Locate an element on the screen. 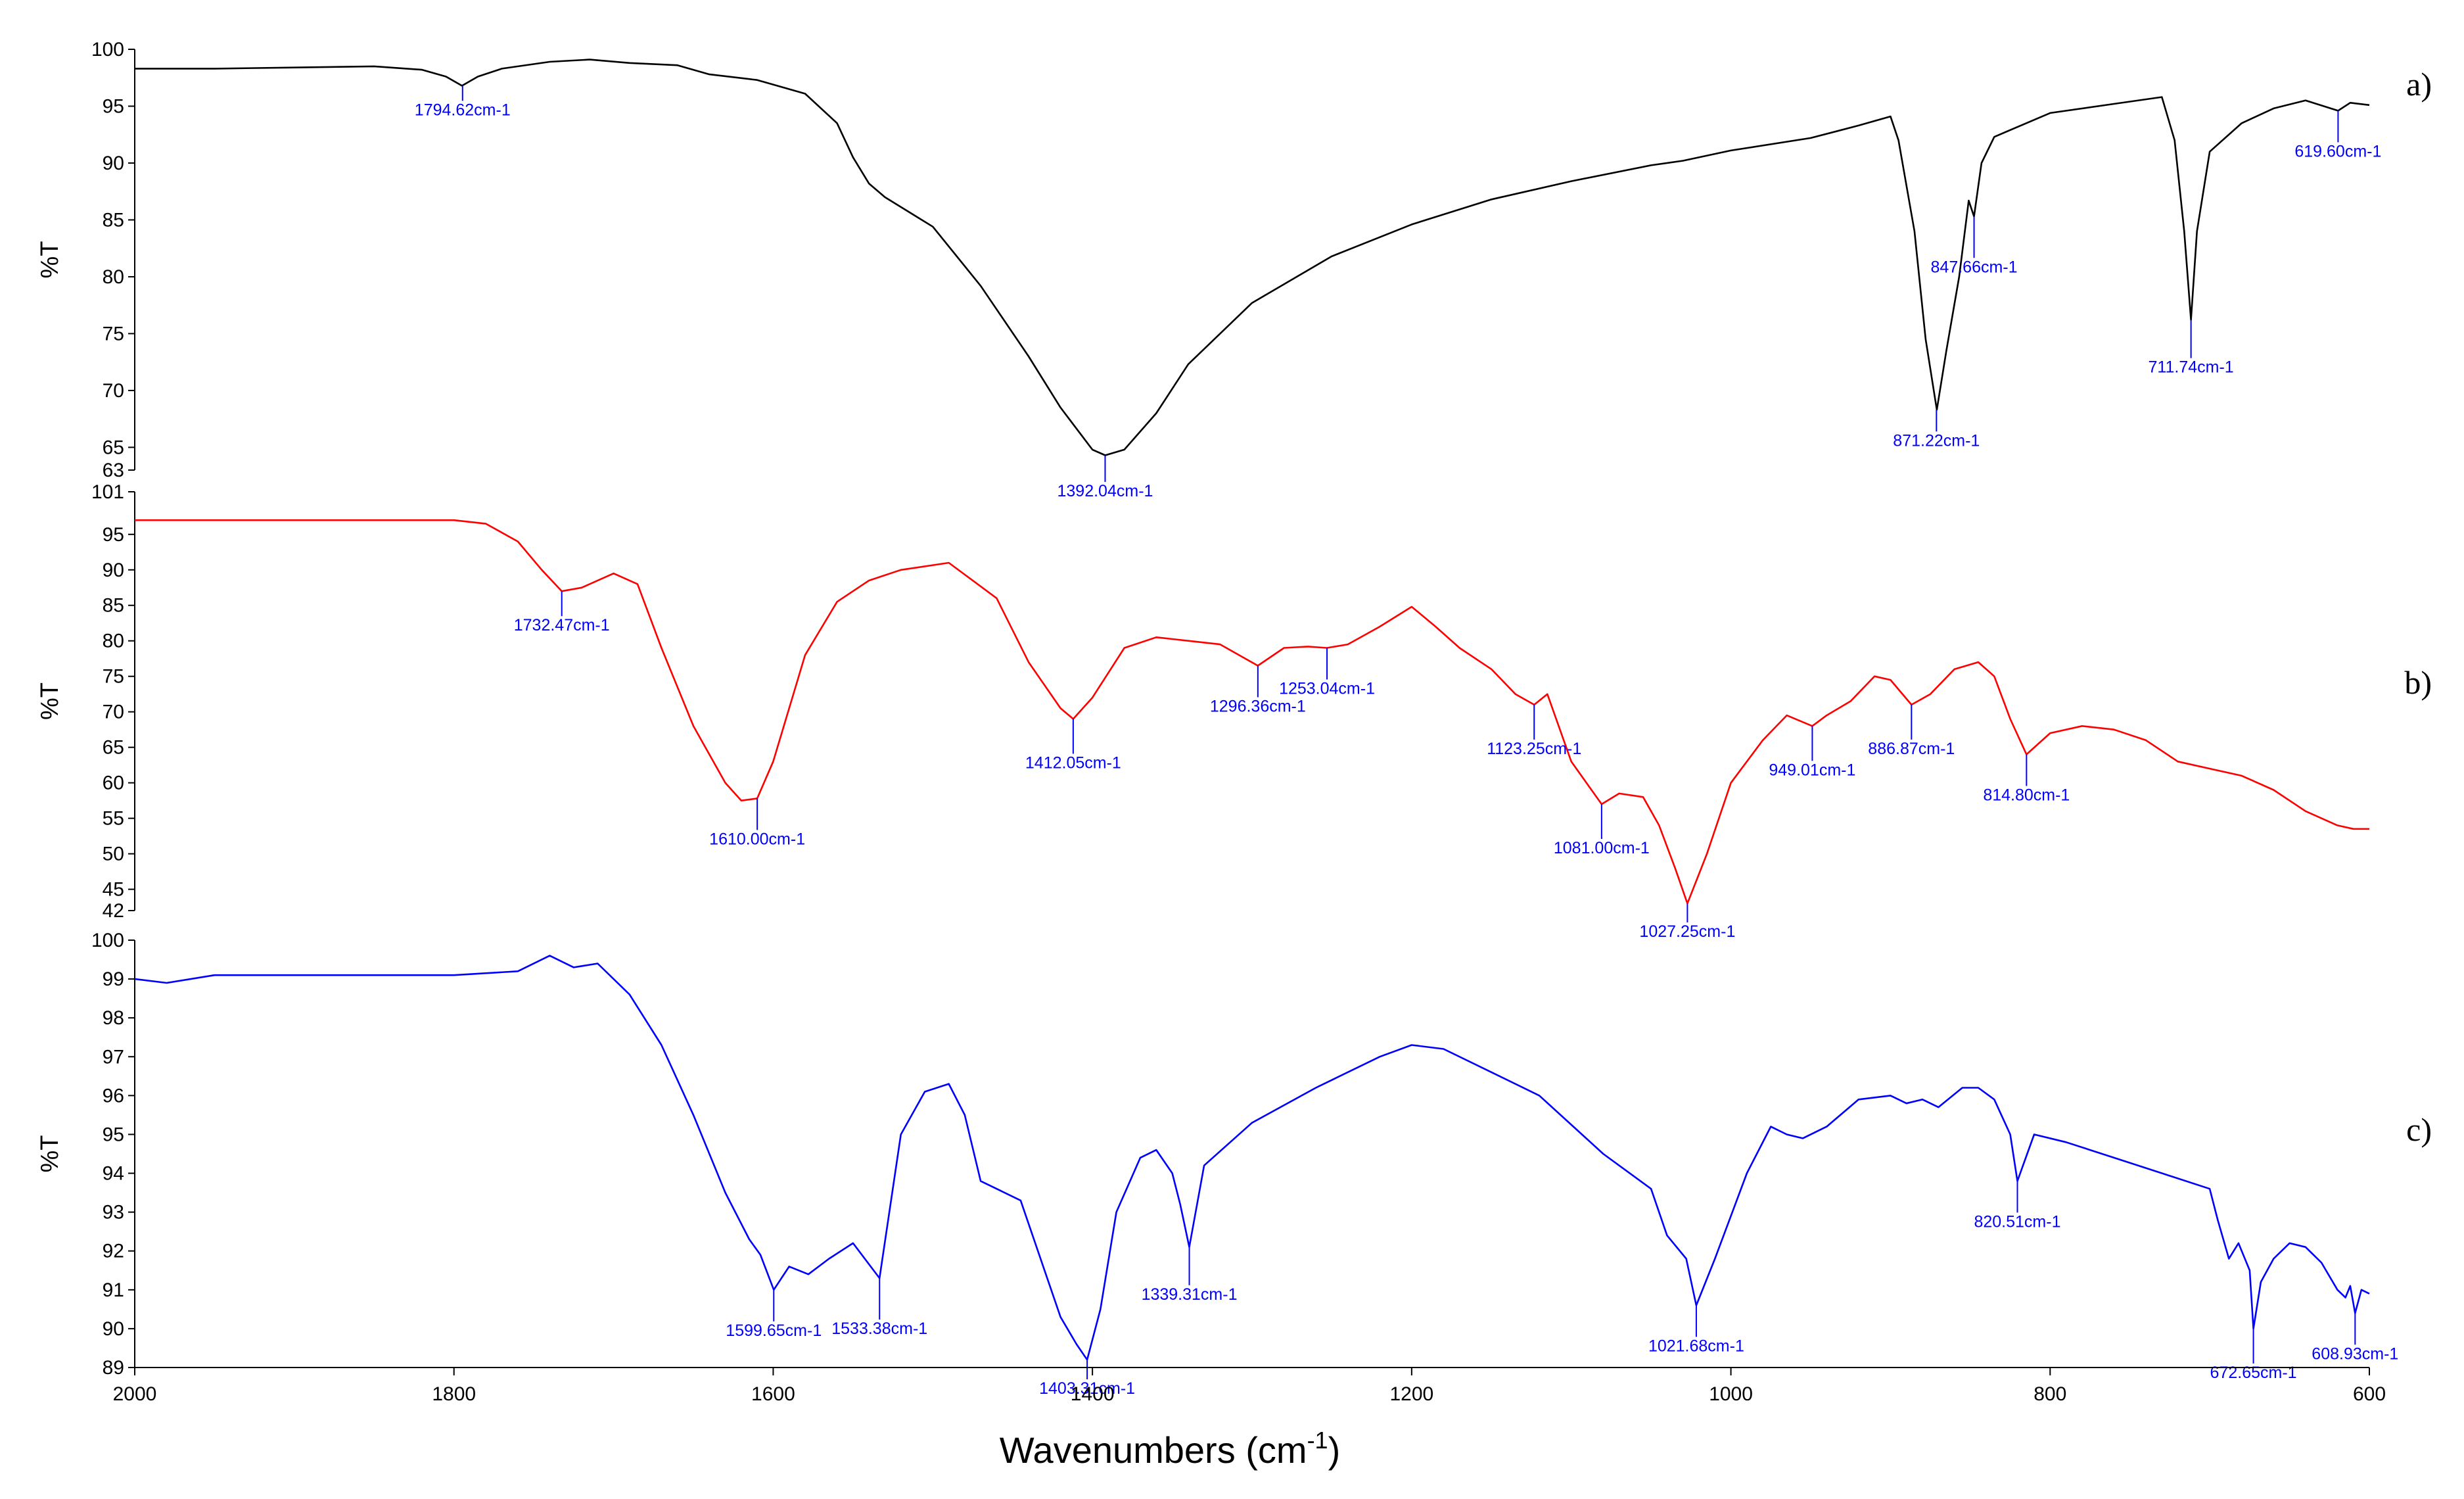  x-axis-label-main: Wavenumbers (cm is located at coordinates (1153, 1450).